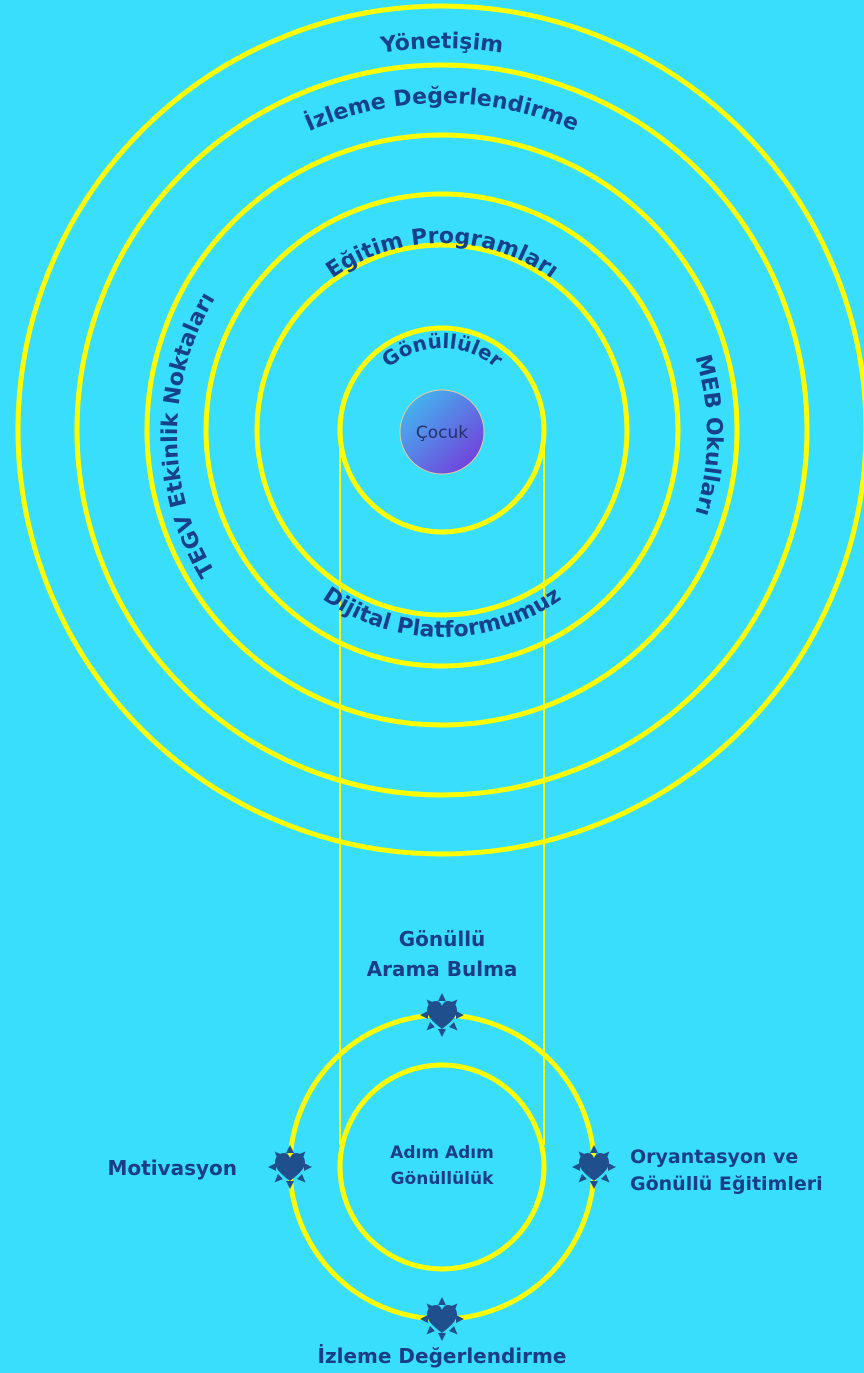  I want to click on center-label: Çocuk, so click(442, 433).